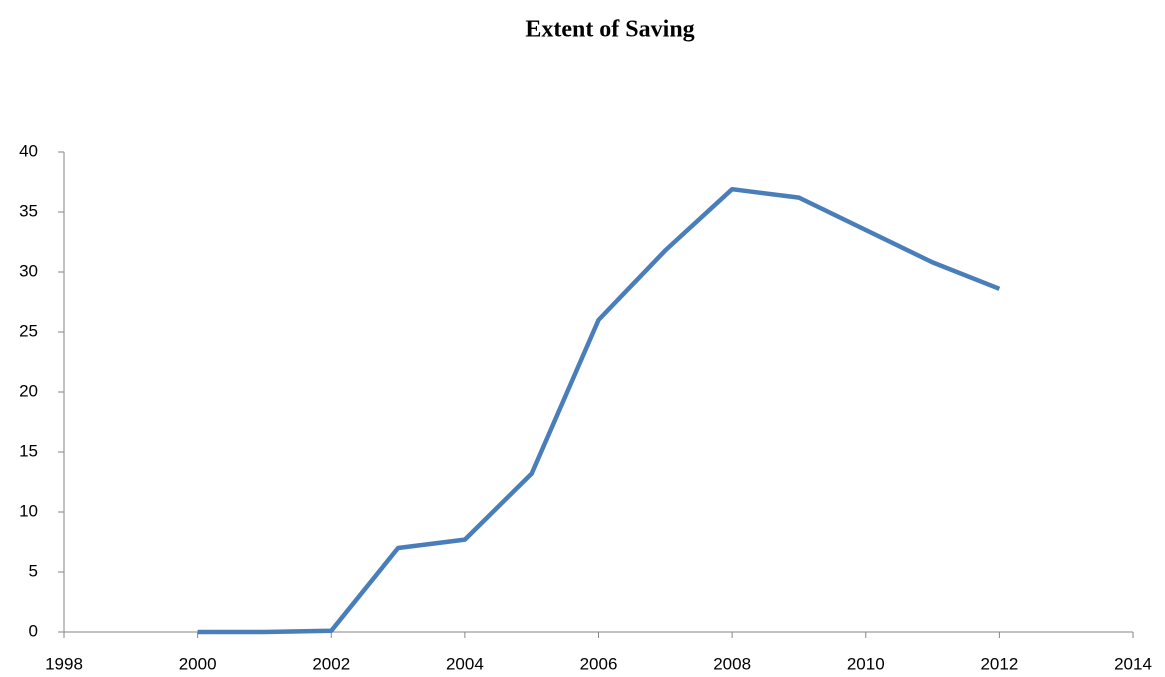  What do you see at coordinates (609, 30) in the screenshot?
I see `chart-title: Extent of Saving` at bounding box center [609, 30].